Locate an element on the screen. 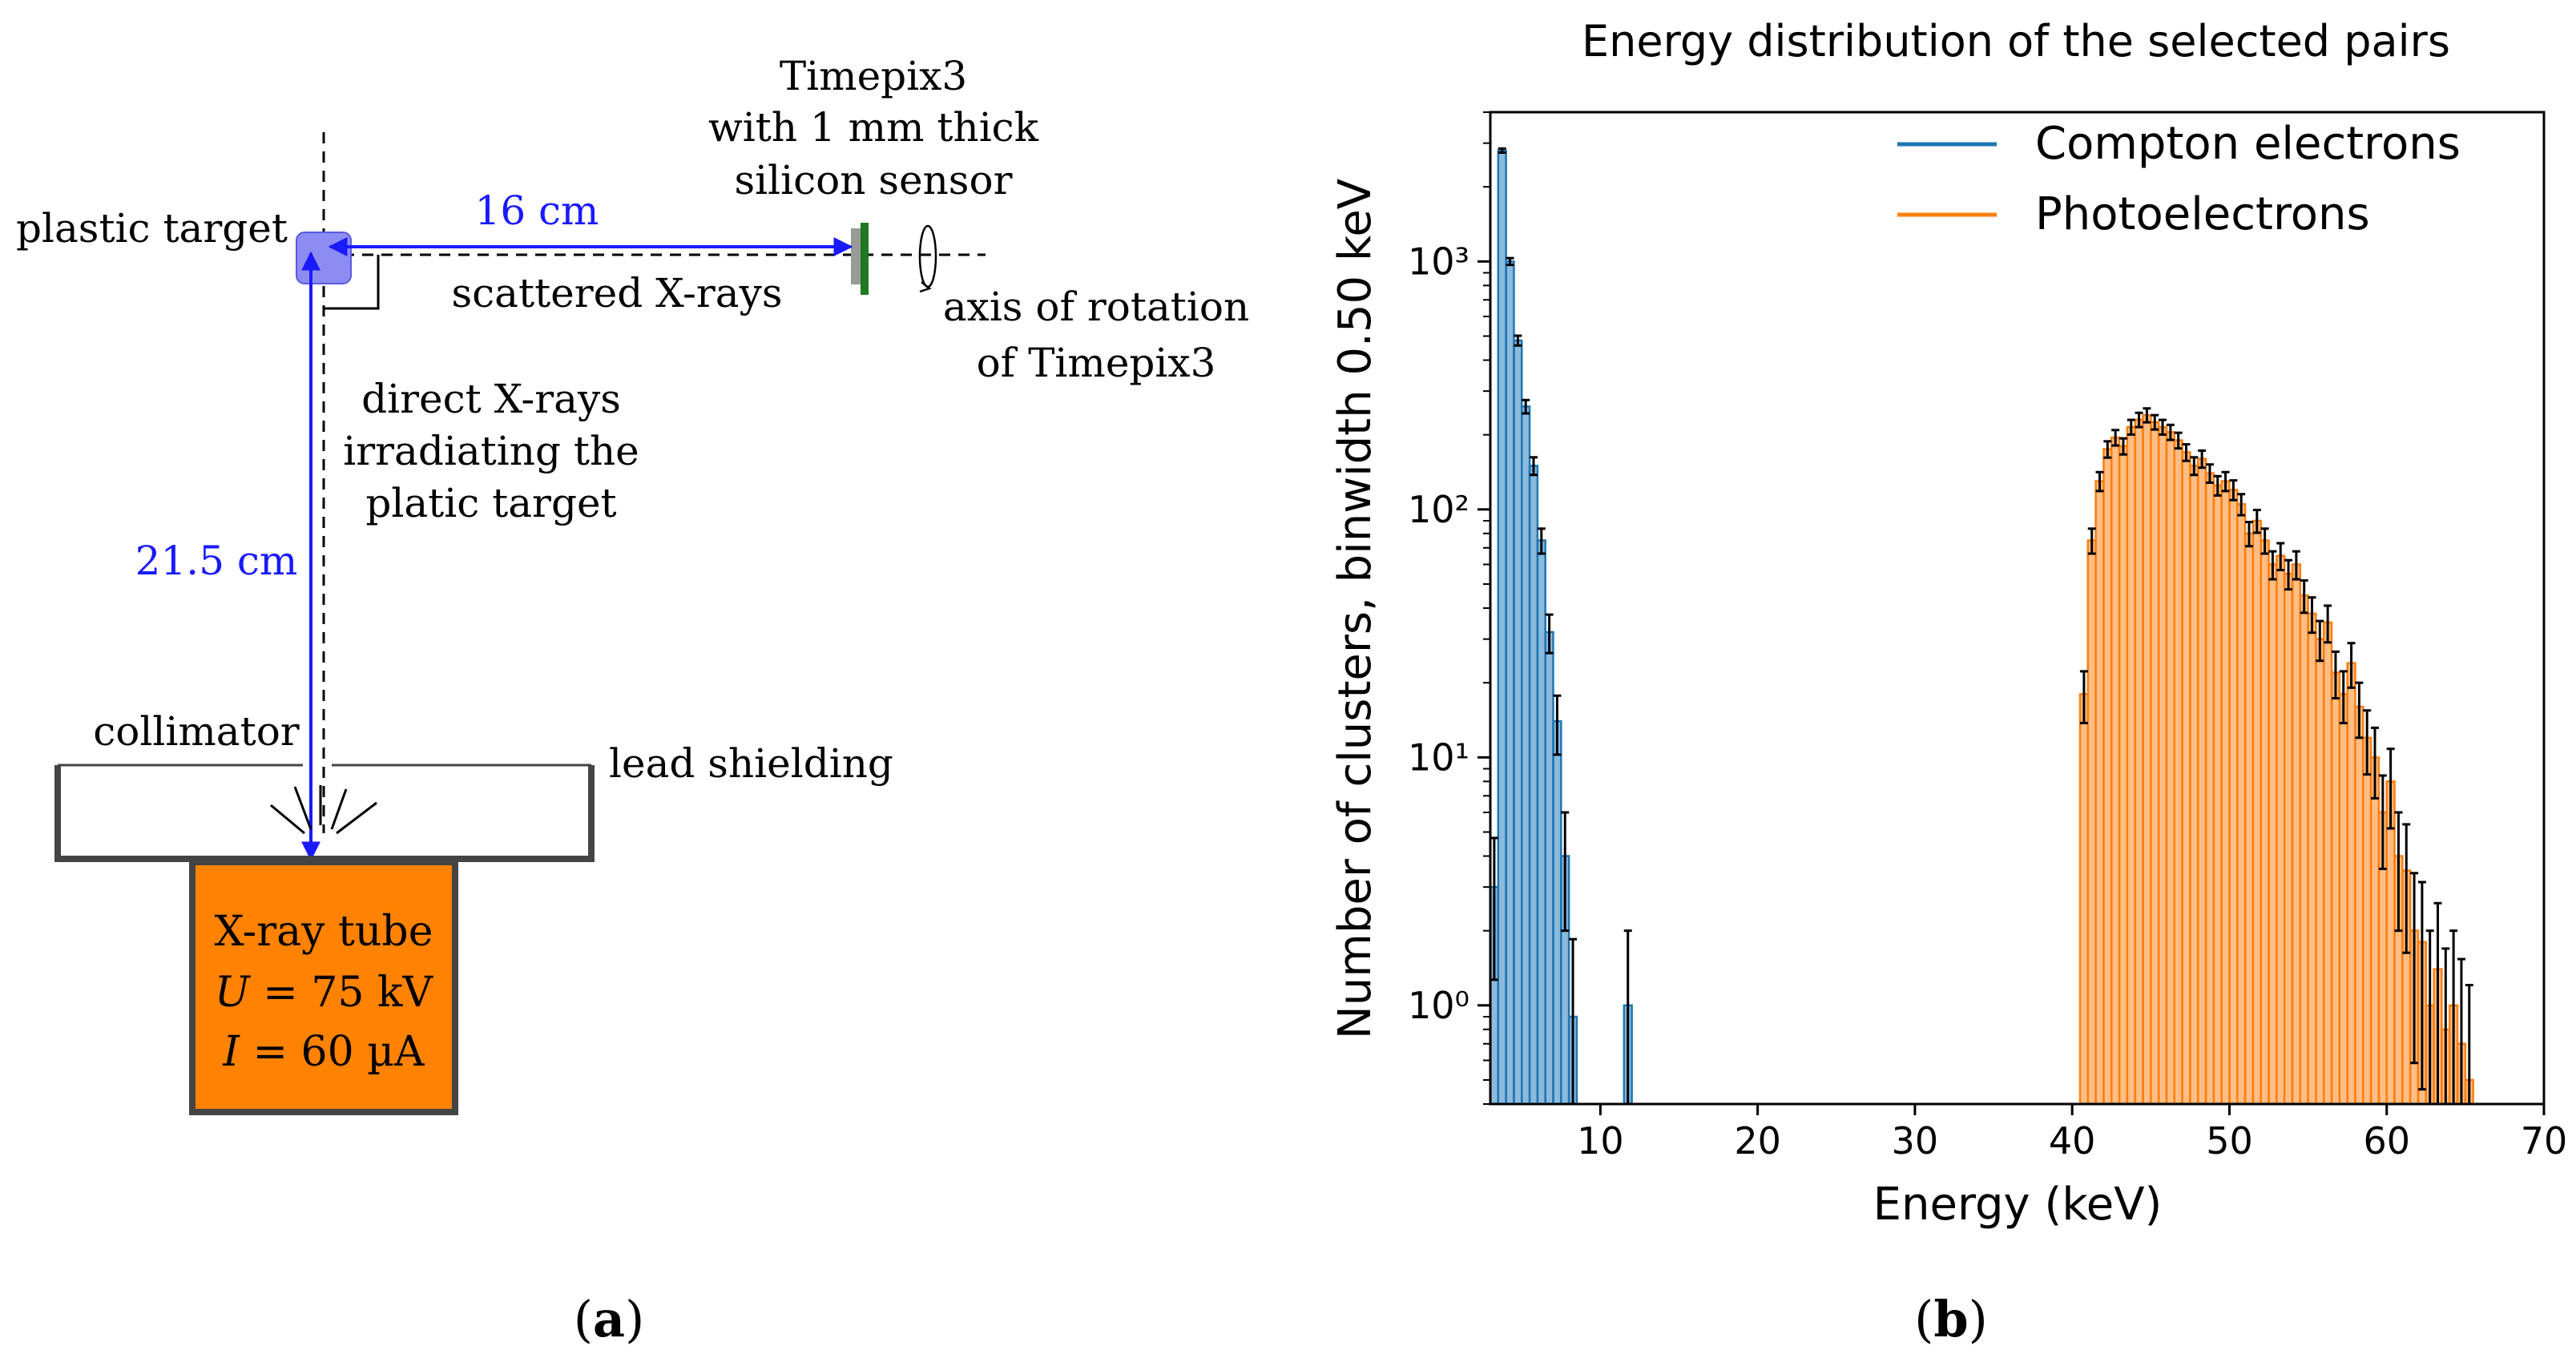  y-tick-label: 10² is located at coordinates (1438, 510).